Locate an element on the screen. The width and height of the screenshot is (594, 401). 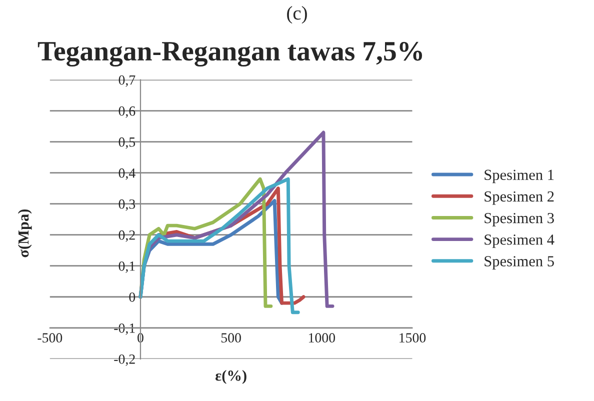
x-tick-label: 1000 is located at coordinates (322, 338).